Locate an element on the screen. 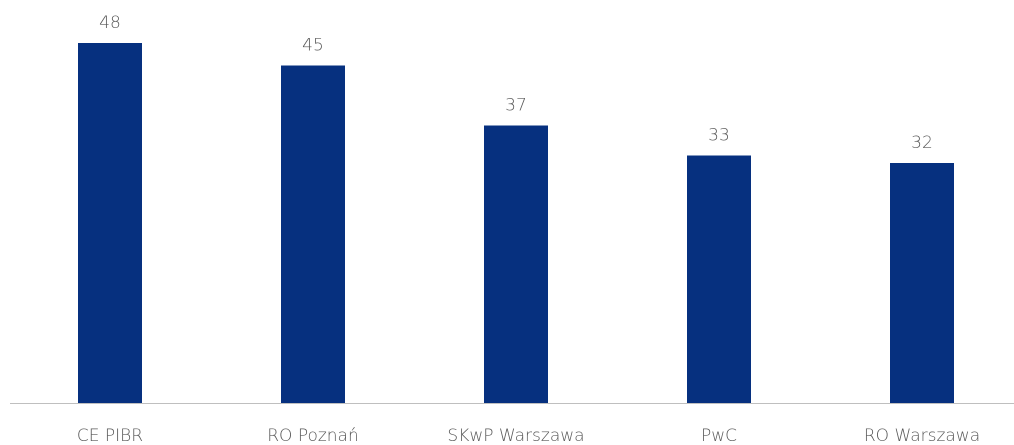 The image size is (1014, 445). x-tick-label: CE PIBR is located at coordinates (110, 435).